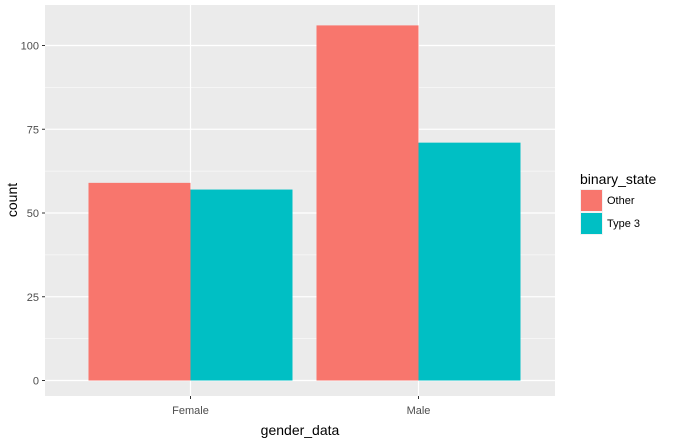  Describe the element at coordinates (591, 200) in the screenshot. I see `legend-swatch-other` at that location.